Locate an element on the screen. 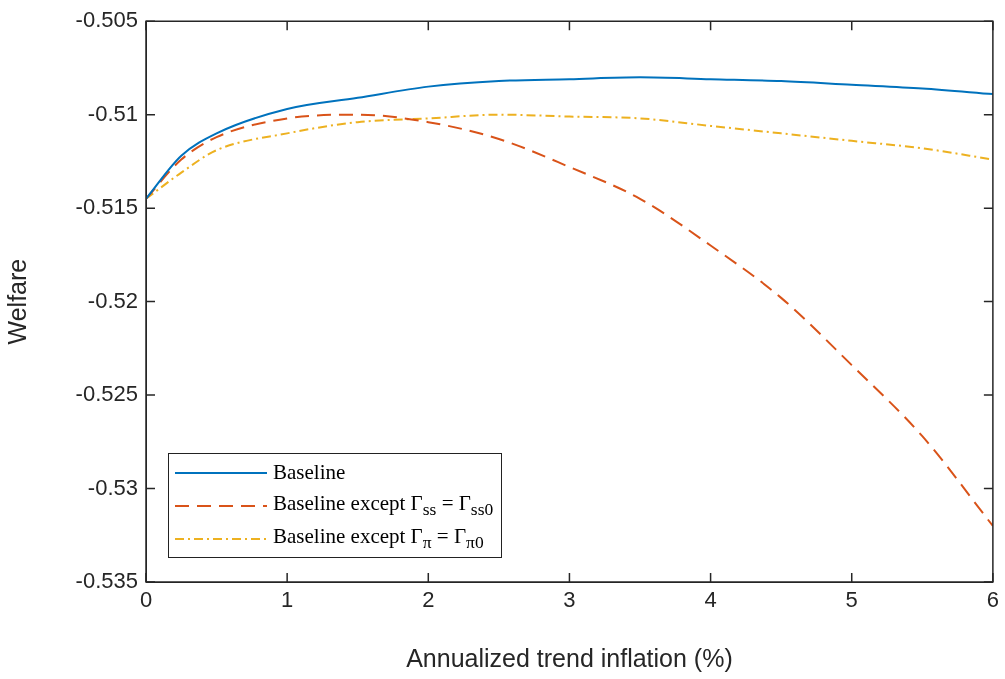  y-tick-label: -0.515 is located at coordinates (106, 207).